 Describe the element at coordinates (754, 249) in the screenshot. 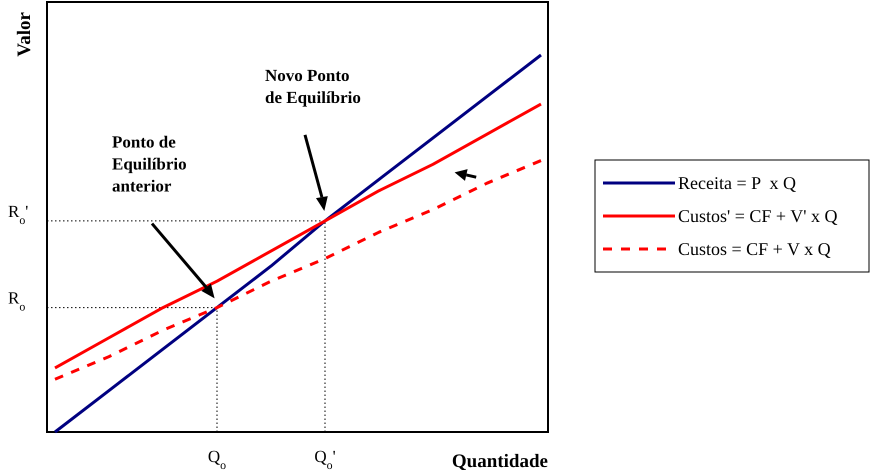

I see `legend-label: Custos = CF + V x Q` at that location.